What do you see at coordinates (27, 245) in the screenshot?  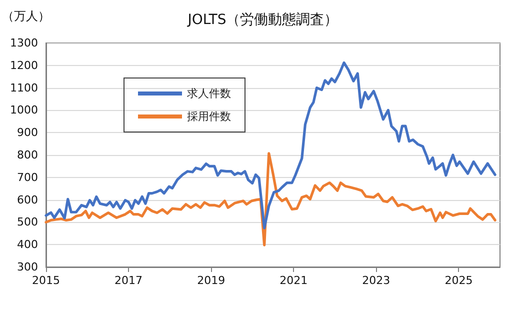 I see `y-tick-label: 400` at bounding box center [27, 245].